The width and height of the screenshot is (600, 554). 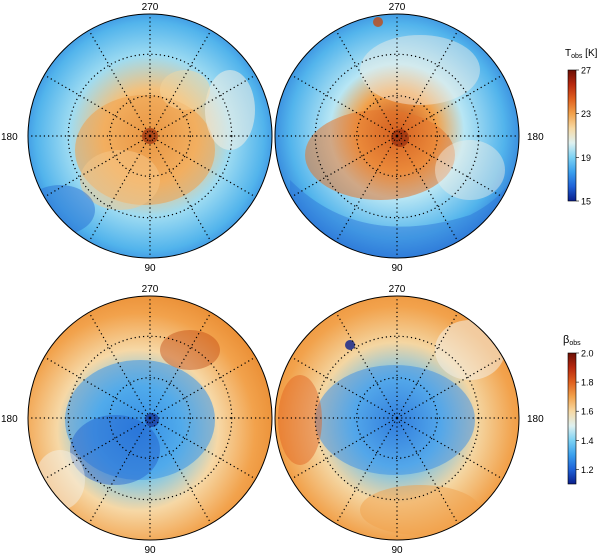 I want to click on colorbar-ticks: 2.0 1.8 1.6 1.4 1.2, so click(x=585, y=412).